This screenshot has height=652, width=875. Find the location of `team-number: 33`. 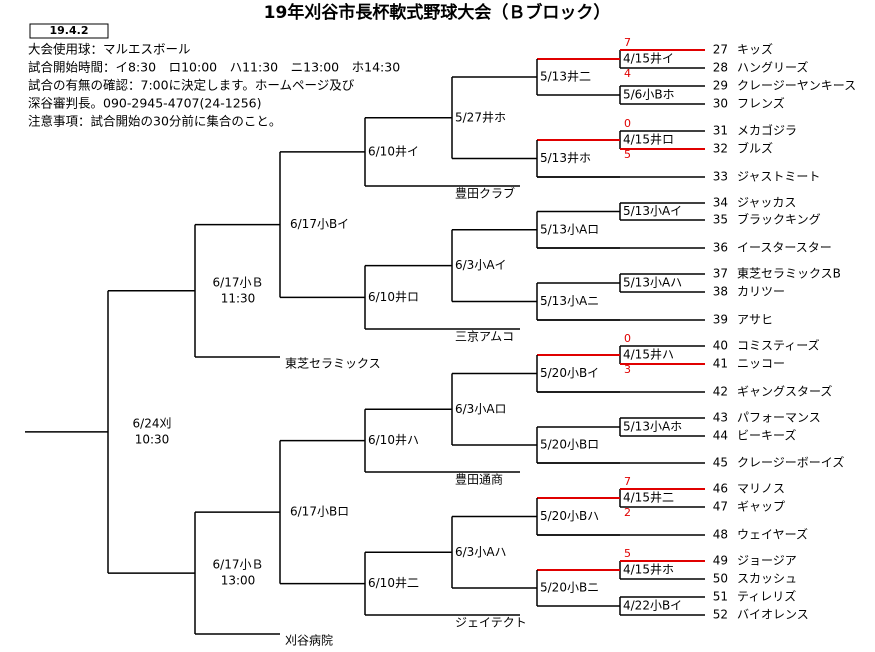

team-number: 33 is located at coordinates (720, 177).